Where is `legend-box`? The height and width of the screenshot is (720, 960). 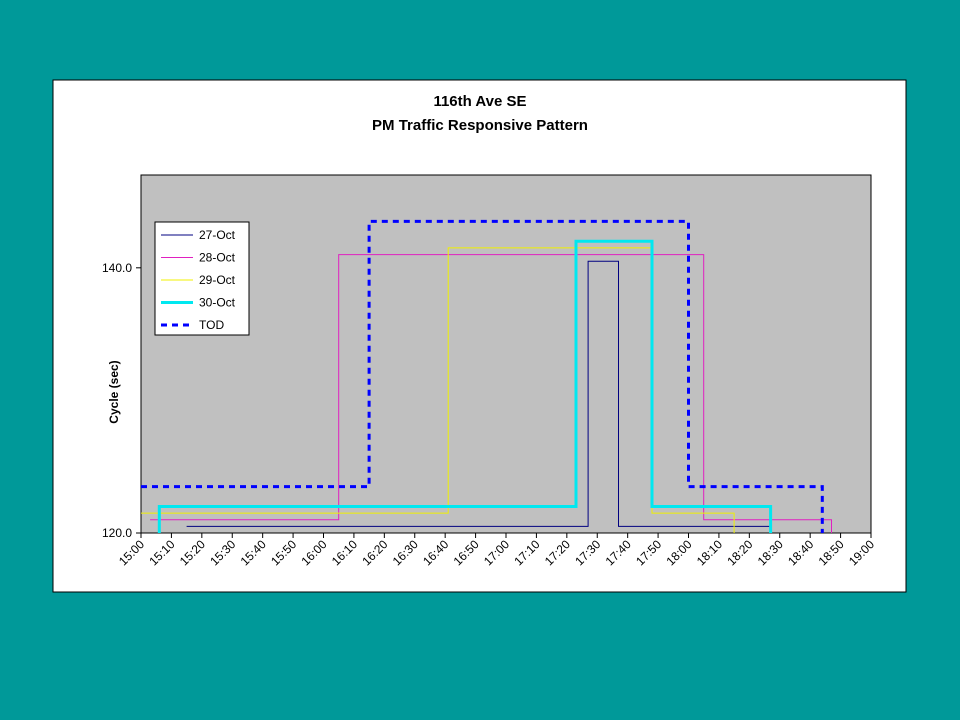
legend-box is located at coordinates (202, 278).